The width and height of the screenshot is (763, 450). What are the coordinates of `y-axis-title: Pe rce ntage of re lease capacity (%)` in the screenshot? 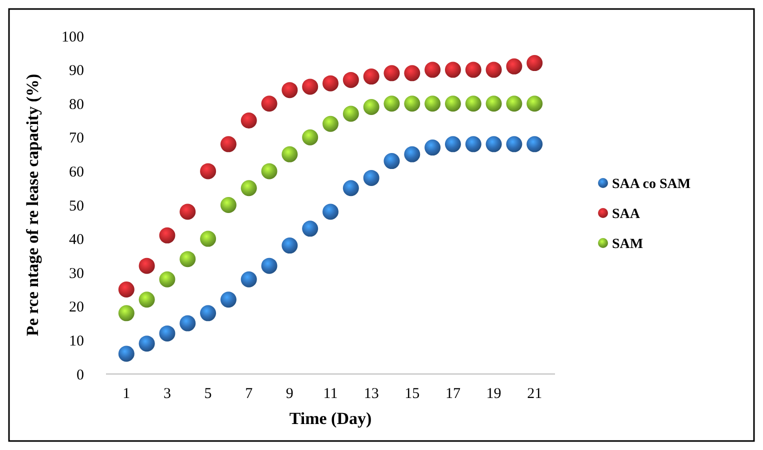 It's located at (32, 205).